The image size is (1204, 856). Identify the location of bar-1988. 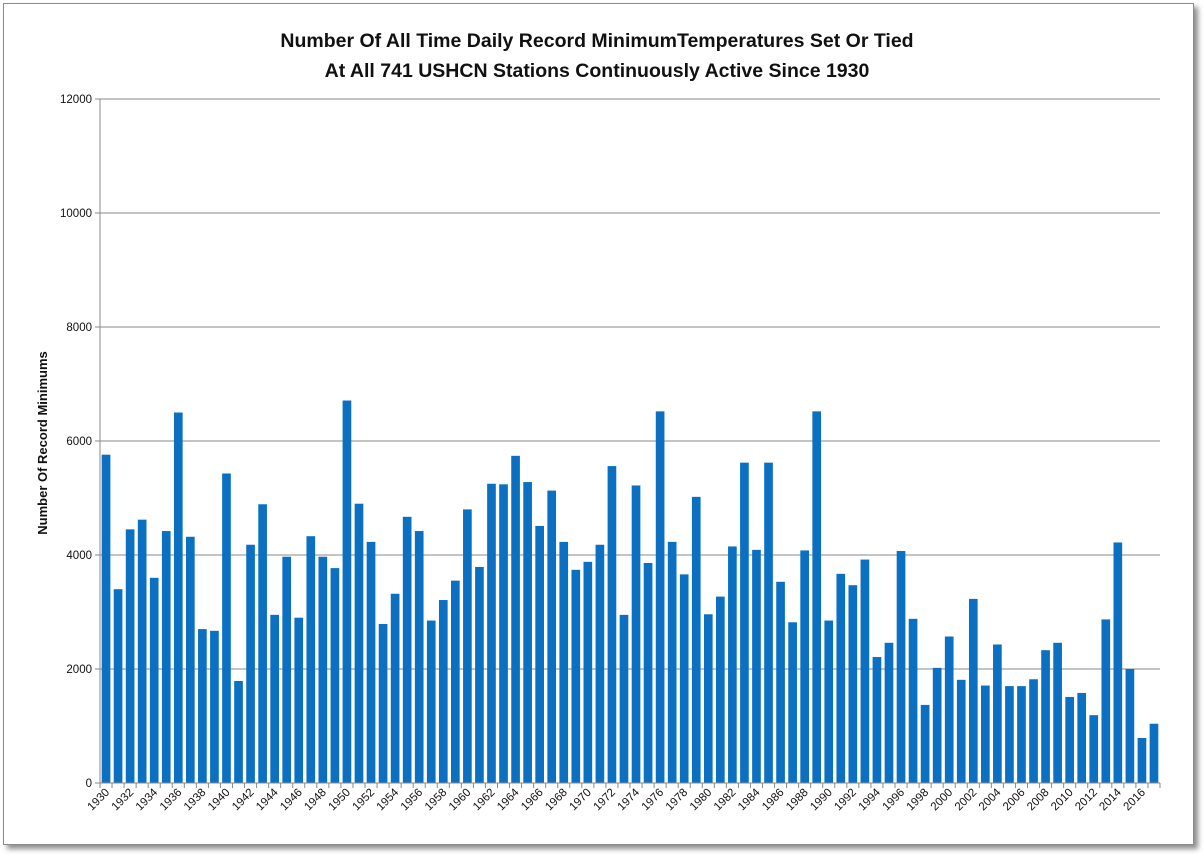
(804, 666).